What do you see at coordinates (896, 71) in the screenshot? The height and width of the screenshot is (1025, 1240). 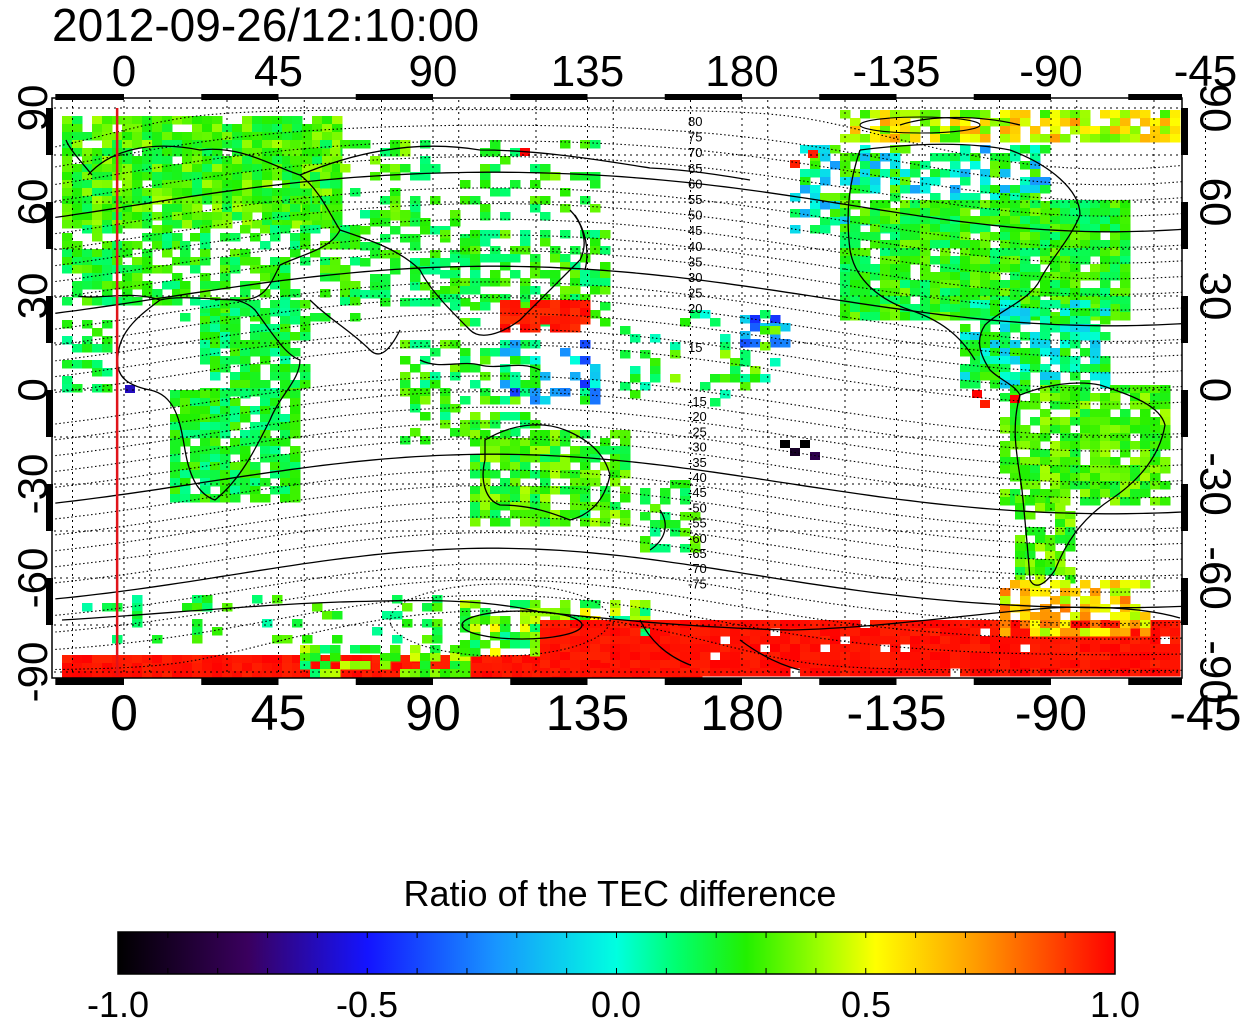 I see `top-lon-tick-label: -135` at bounding box center [896, 71].